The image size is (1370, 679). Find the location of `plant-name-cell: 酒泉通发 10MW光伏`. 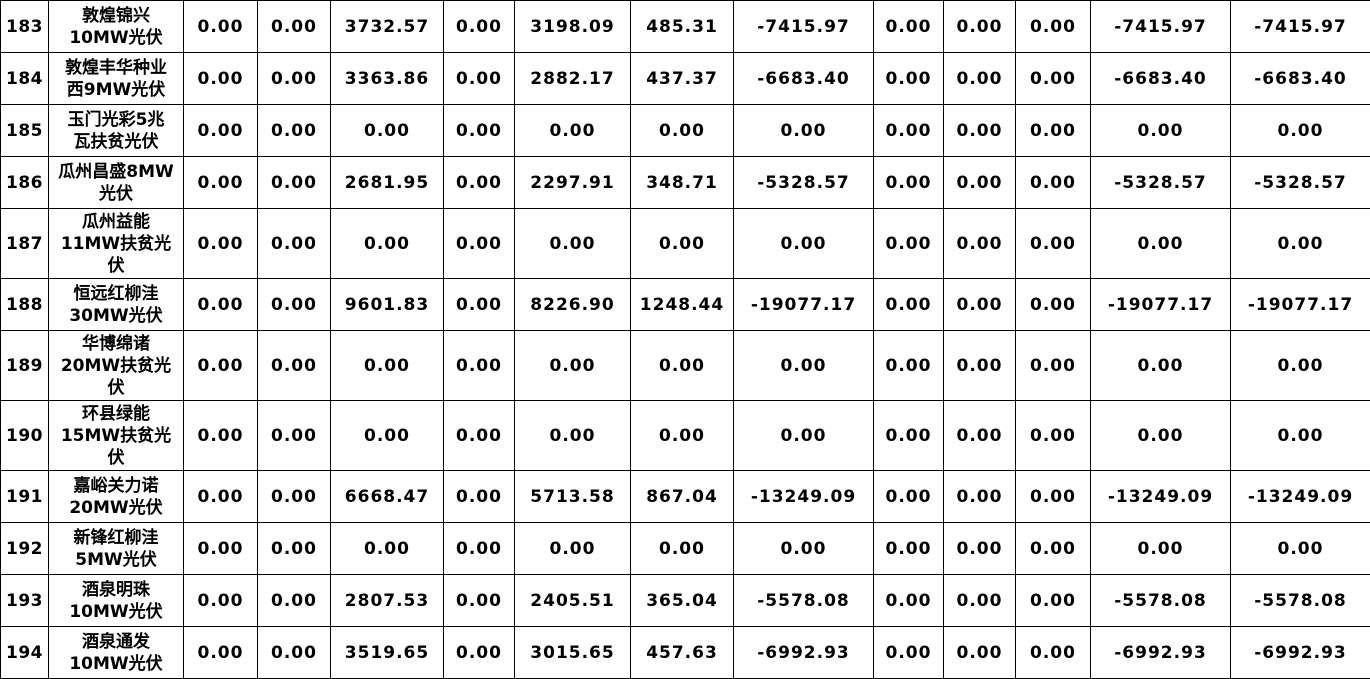

plant-name-cell: 酒泉通发 10MW光伏 is located at coordinates (116, 653).